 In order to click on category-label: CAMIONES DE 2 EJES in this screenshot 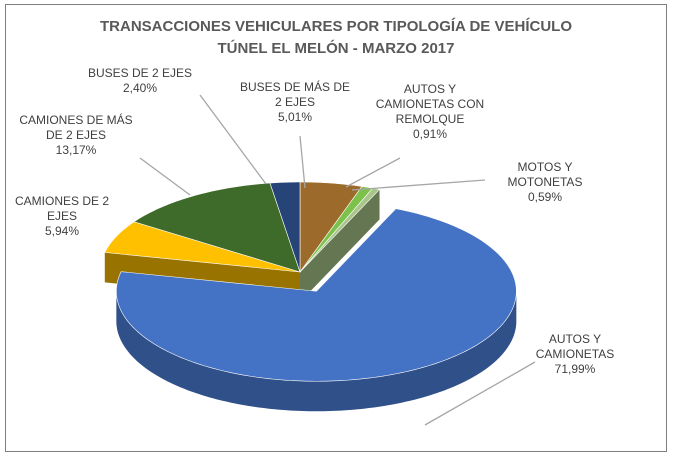, I will do `click(62, 208)`.